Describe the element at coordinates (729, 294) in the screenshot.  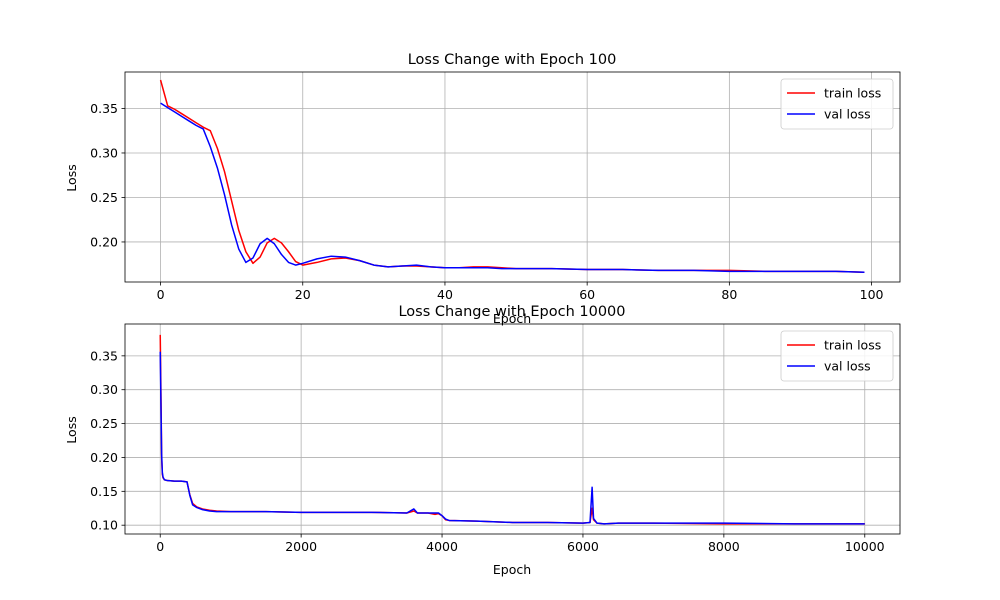
I see `x-tick-label: 80` at that location.